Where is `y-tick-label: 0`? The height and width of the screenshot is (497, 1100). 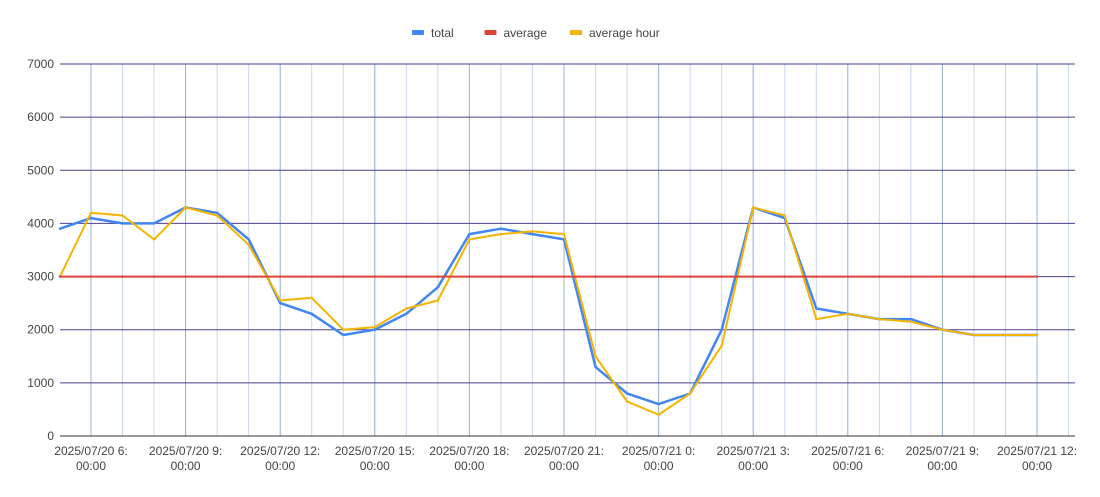 y-tick-label: 0 is located at coordinates (50, 436).